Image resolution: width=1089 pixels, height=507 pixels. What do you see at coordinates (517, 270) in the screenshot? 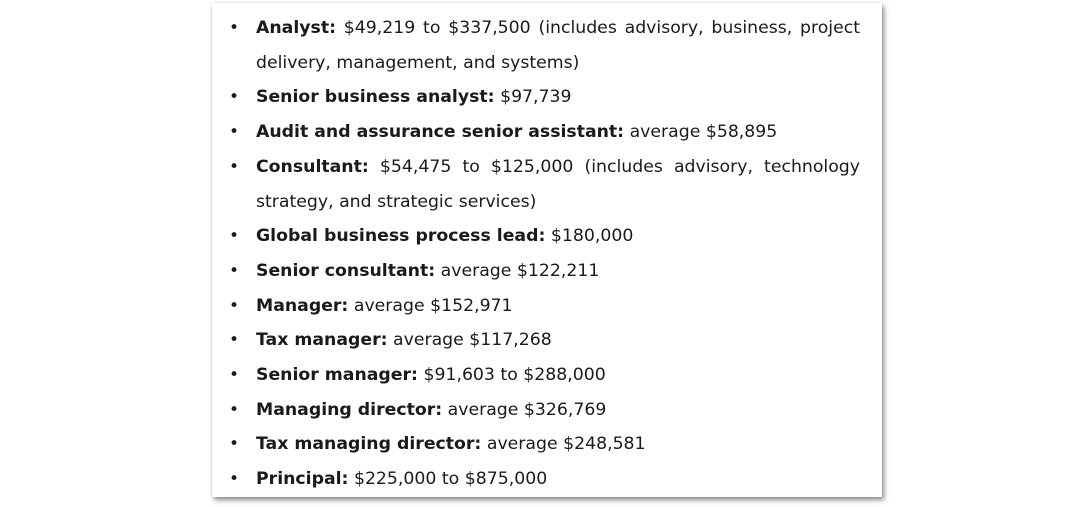
I see `salary-detail: average $122,211` at bounding box center [517, 270].